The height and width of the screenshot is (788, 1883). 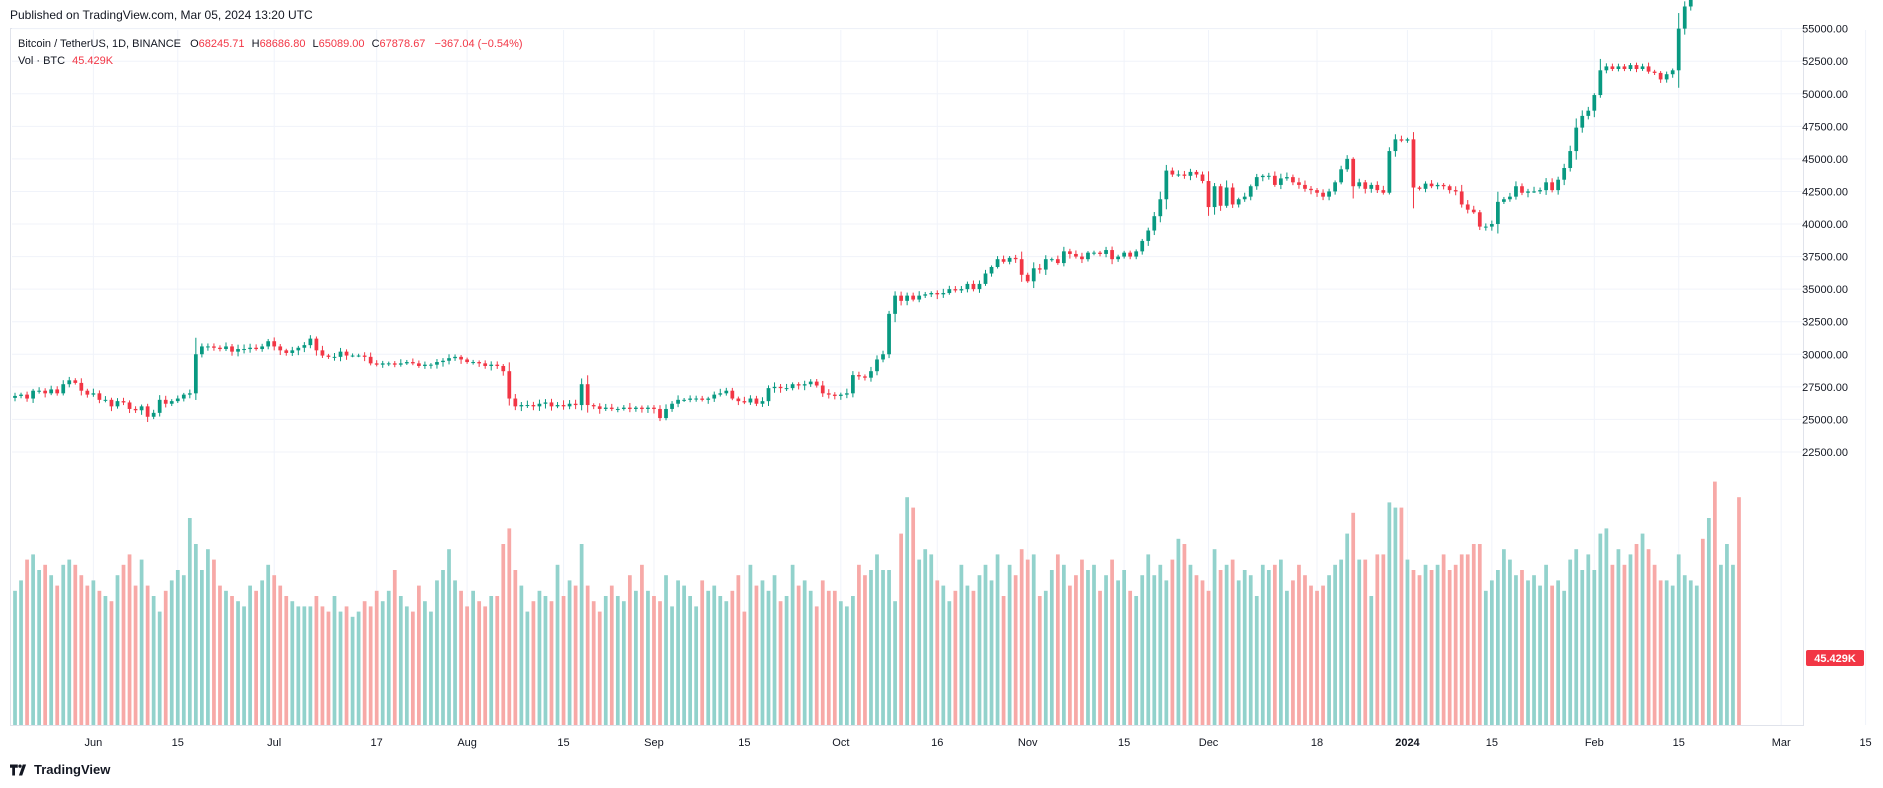 What do you see at coordinates (1781, 743) in the screenshot?
I see `time-tick-label: Mar` at bounding box center [1781, 743].